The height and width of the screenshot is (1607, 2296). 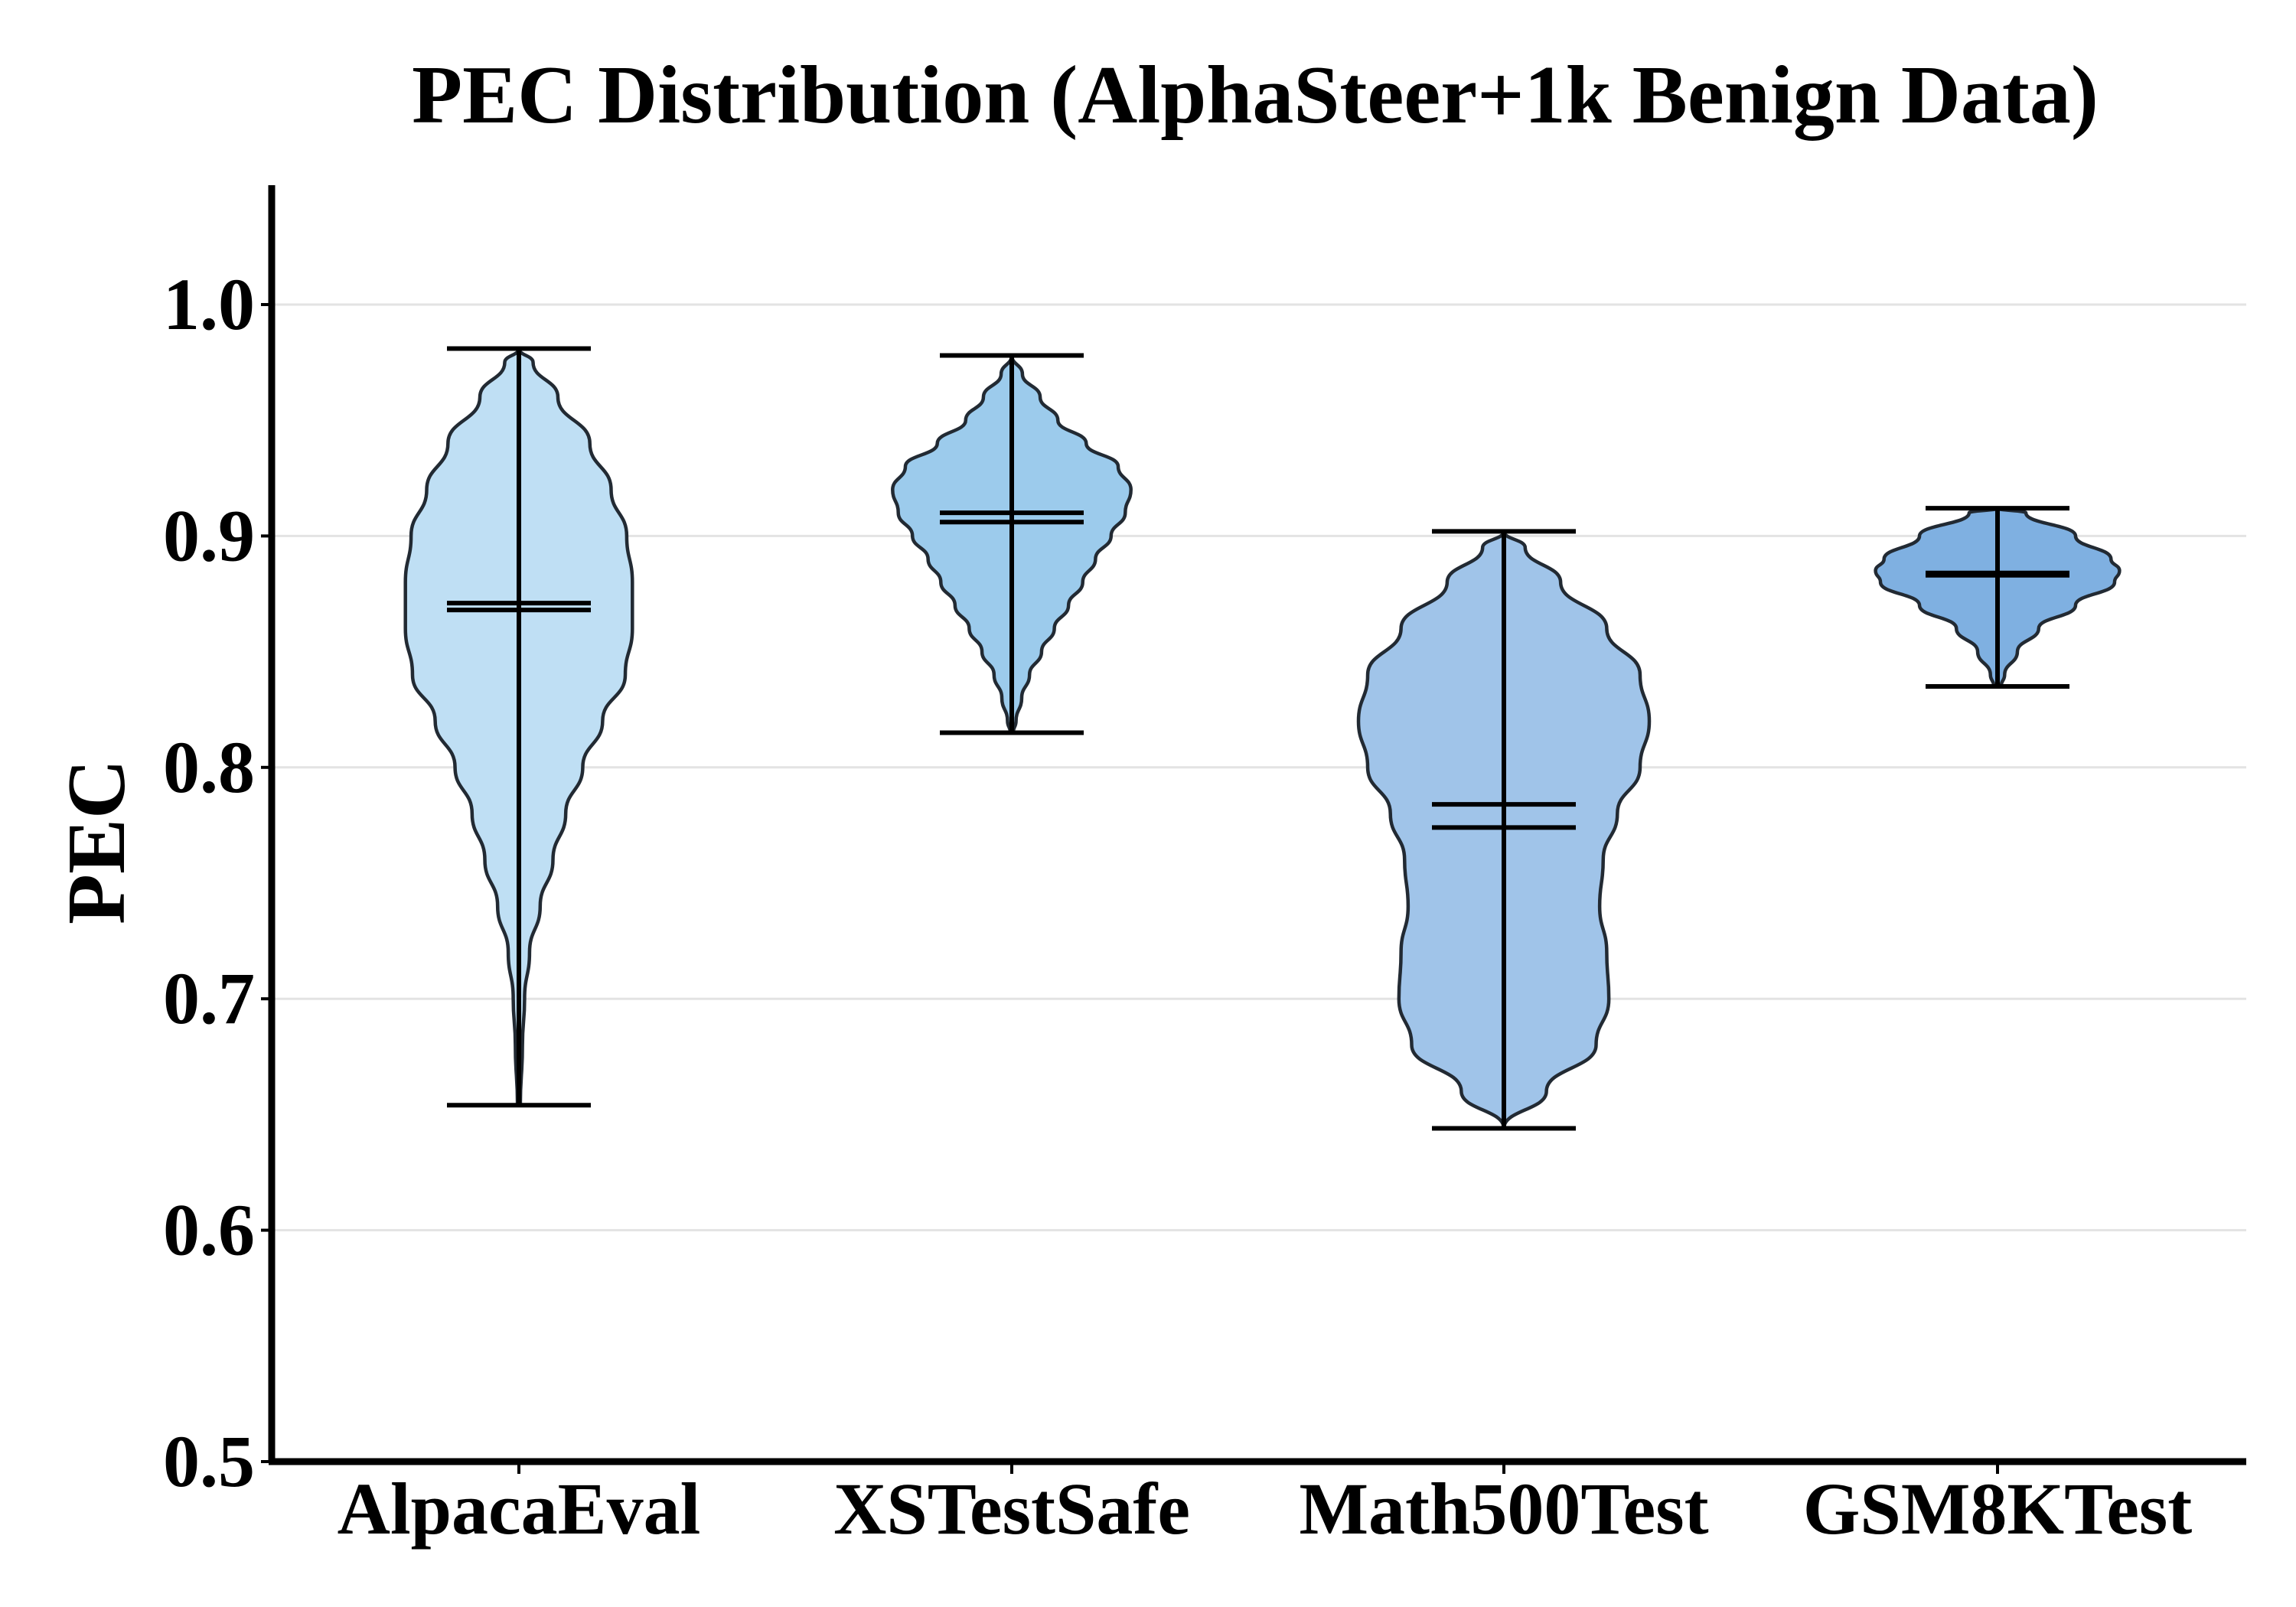 I want to click on x-tick-label: XSTestSafe, so click(x=1011, y=1509).